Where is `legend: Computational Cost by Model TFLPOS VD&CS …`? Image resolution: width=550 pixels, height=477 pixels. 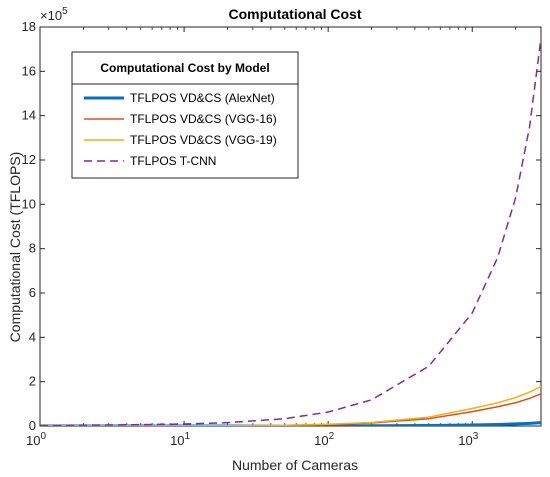 legend: Computational Cost by Model TFLPOS VD&CS … is located at coordinates (185, 115).